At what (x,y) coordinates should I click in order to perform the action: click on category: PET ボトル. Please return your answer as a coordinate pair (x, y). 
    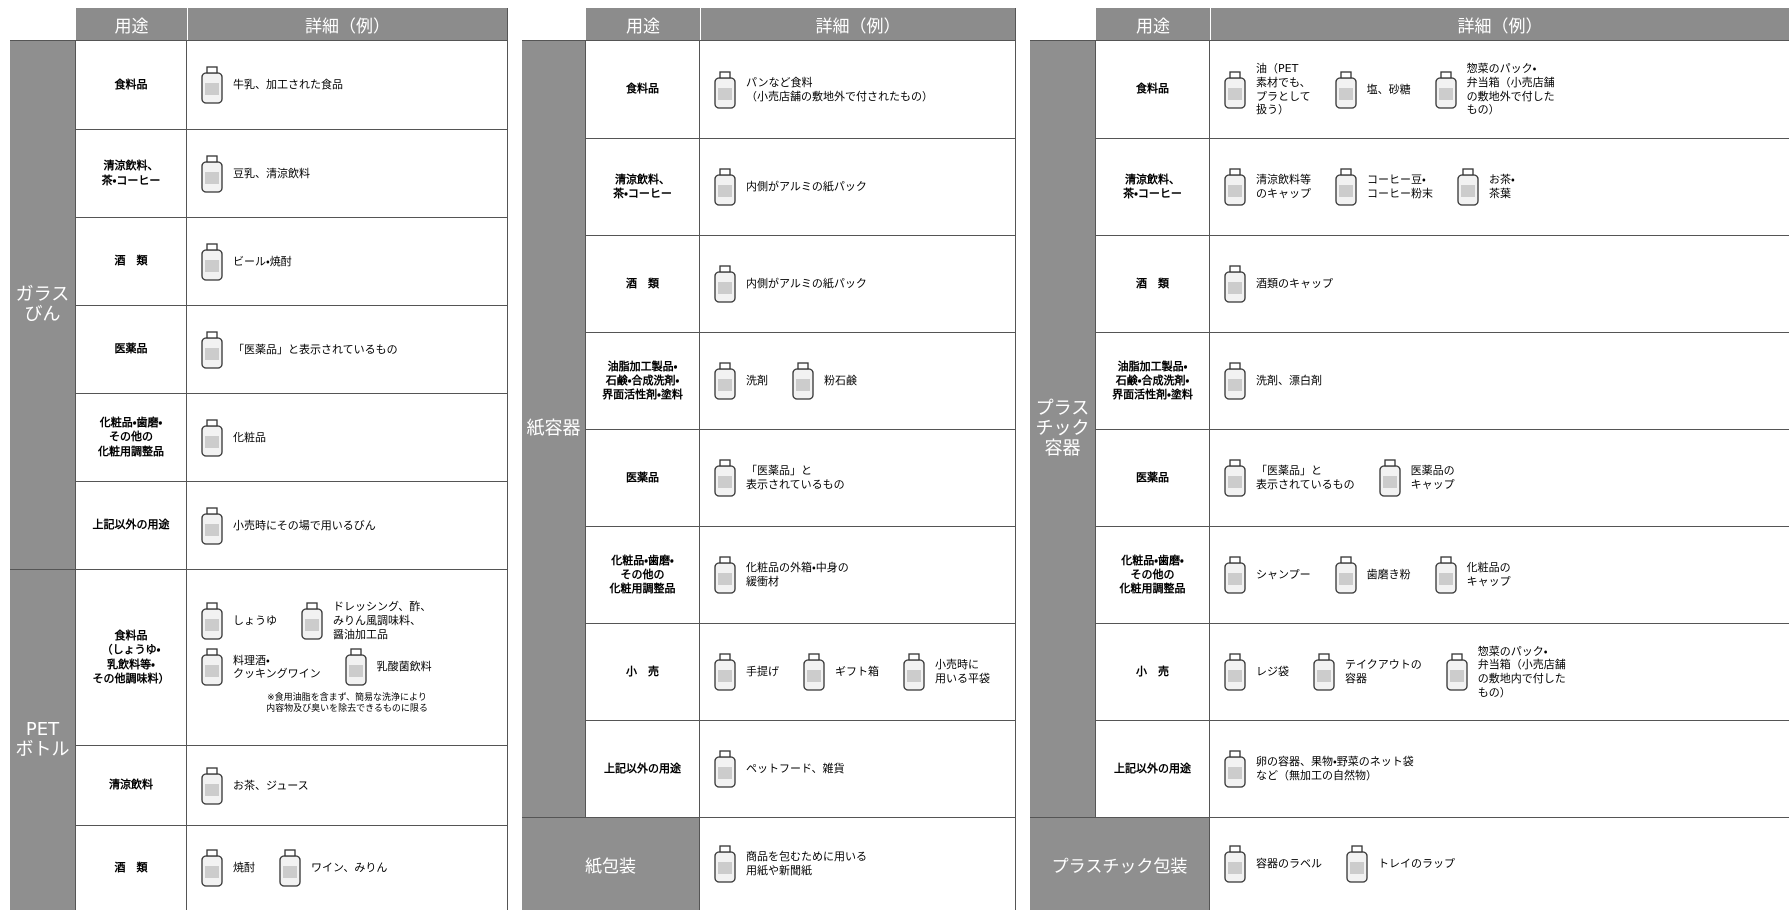
    Looking at the image, I should click on (42, 740).